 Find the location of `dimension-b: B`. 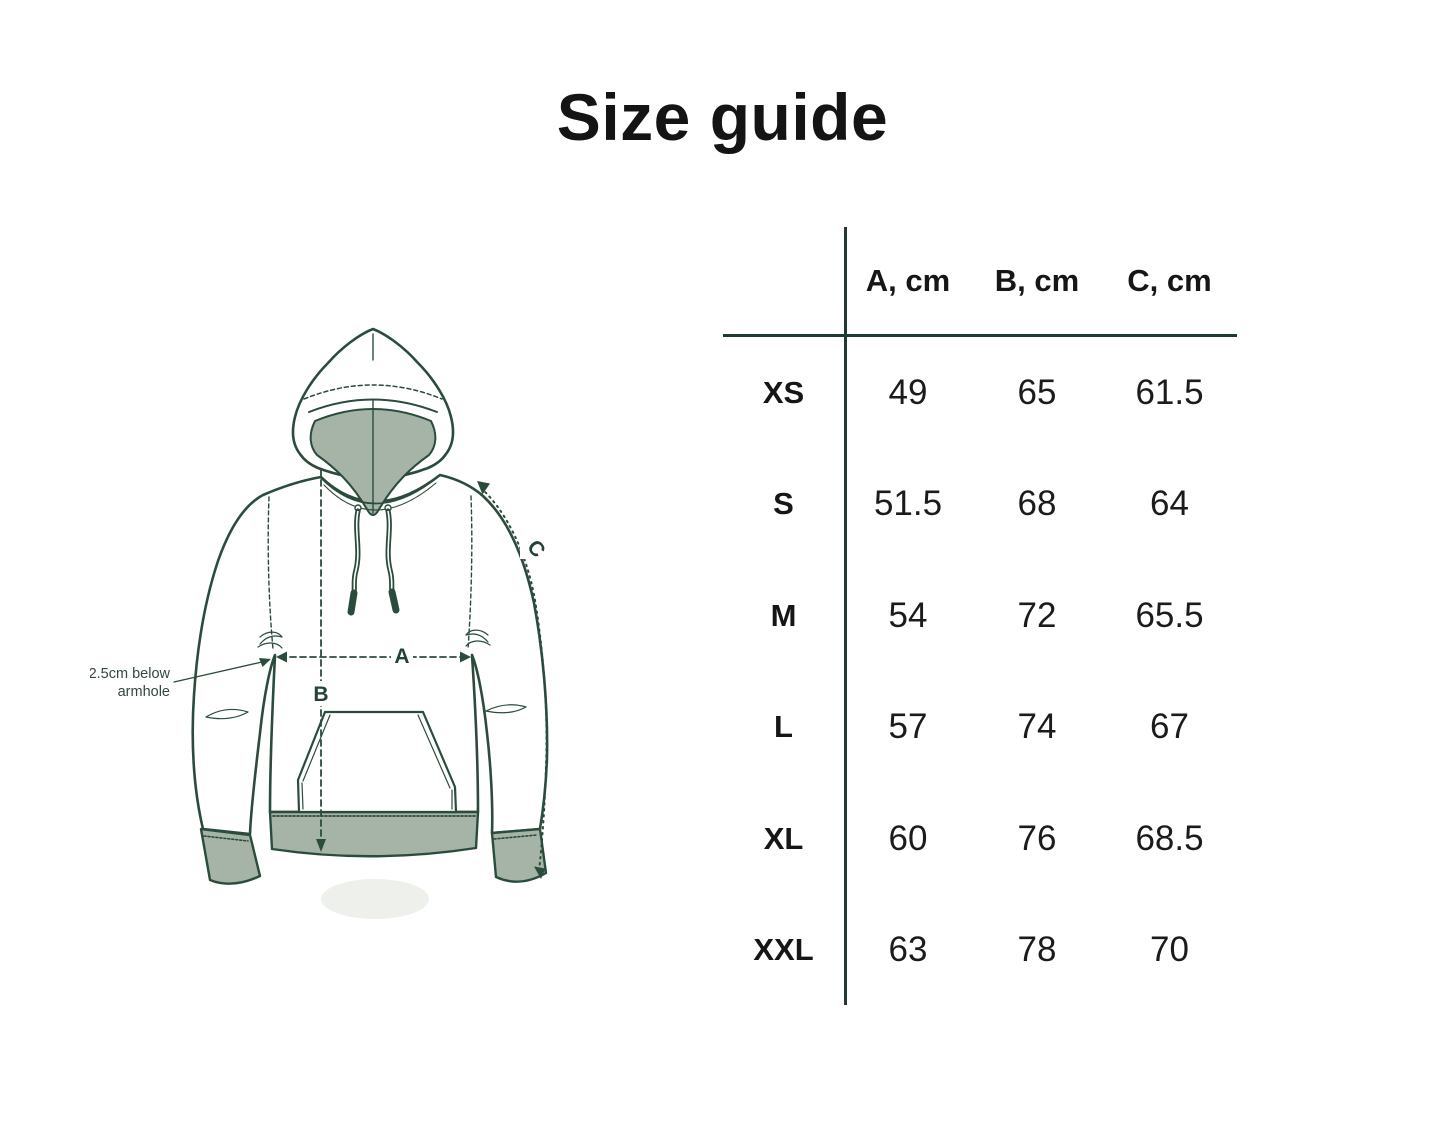

dimension-b: B is located at coordinates (321, 660).